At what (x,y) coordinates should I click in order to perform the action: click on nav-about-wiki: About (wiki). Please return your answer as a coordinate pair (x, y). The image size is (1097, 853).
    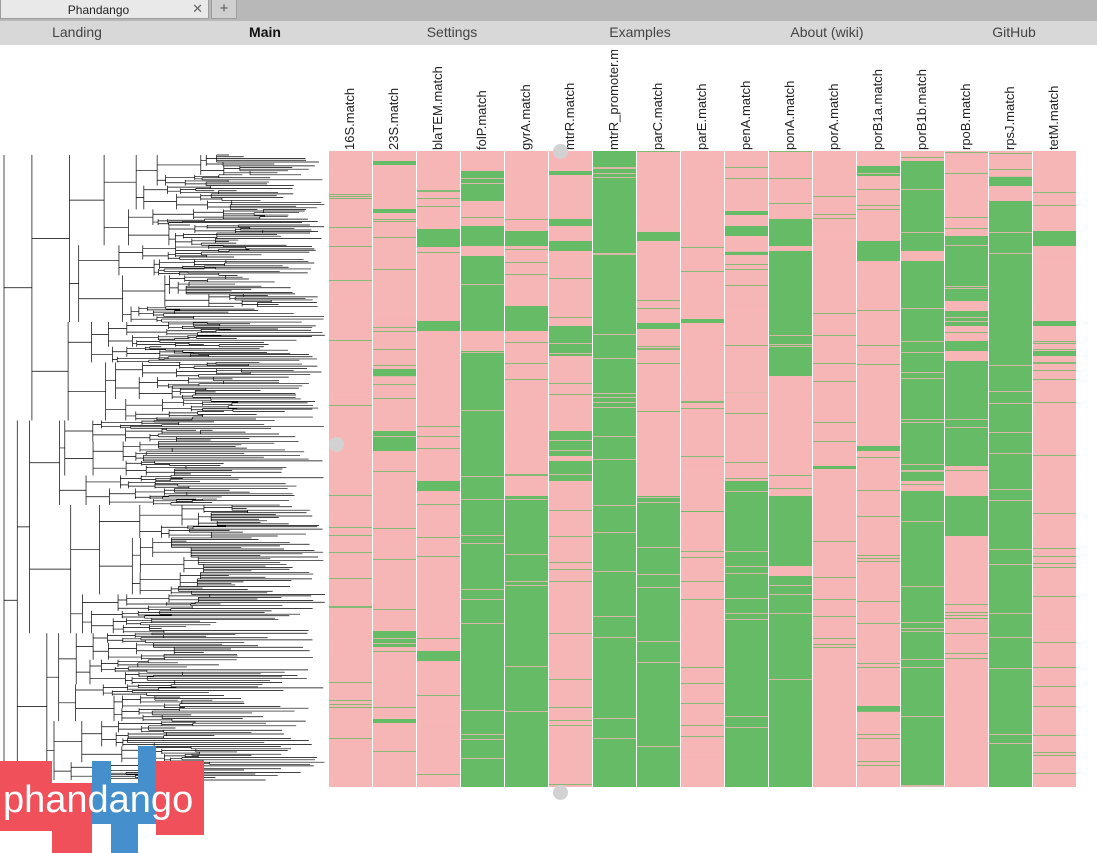
    Looking at the image, I should click on (827, 32).